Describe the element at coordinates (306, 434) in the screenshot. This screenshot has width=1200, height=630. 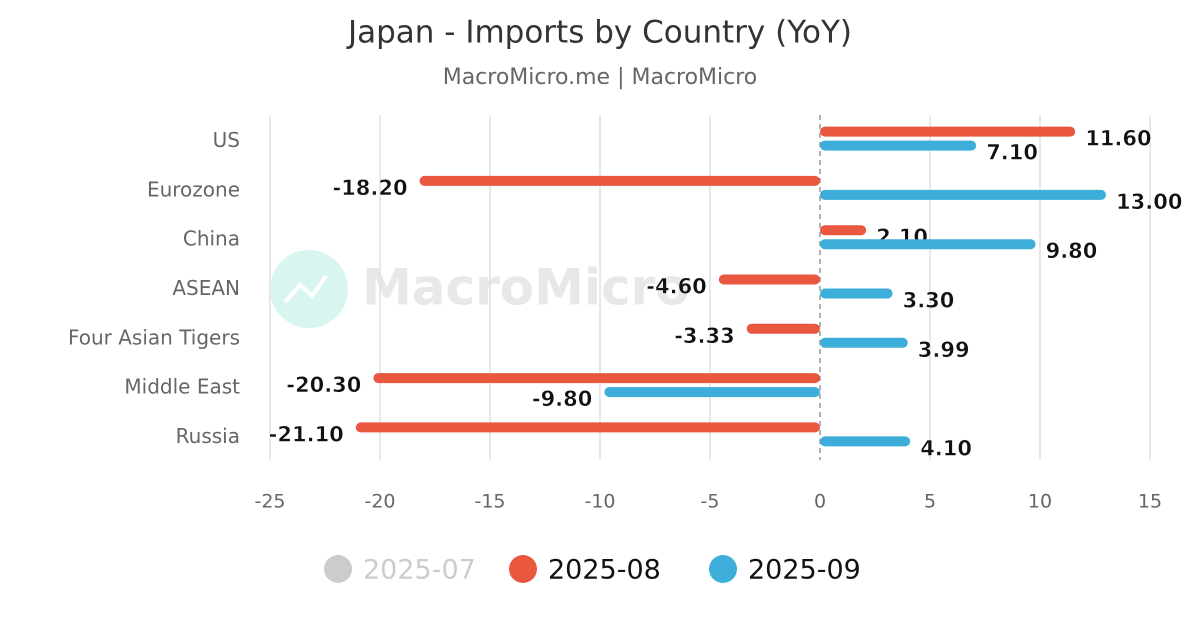
I see `data-label: -21.10` at that location.